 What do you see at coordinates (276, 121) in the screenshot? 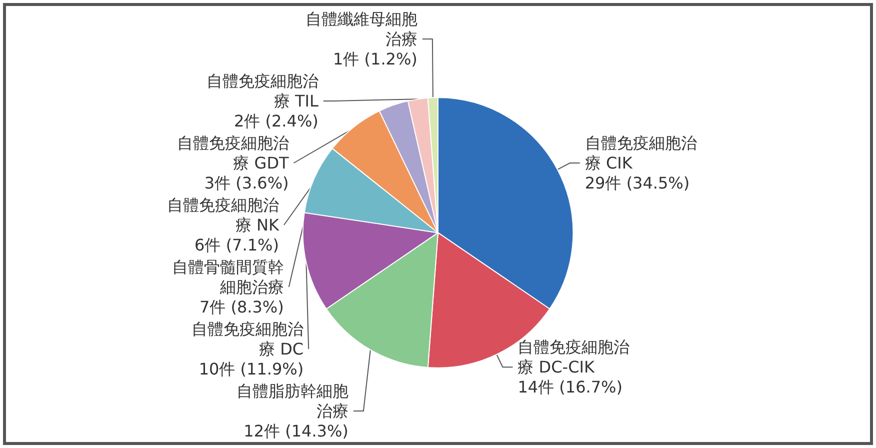
I see `data-label: 2件 (2.4%)` at bounding box center [276, 121].